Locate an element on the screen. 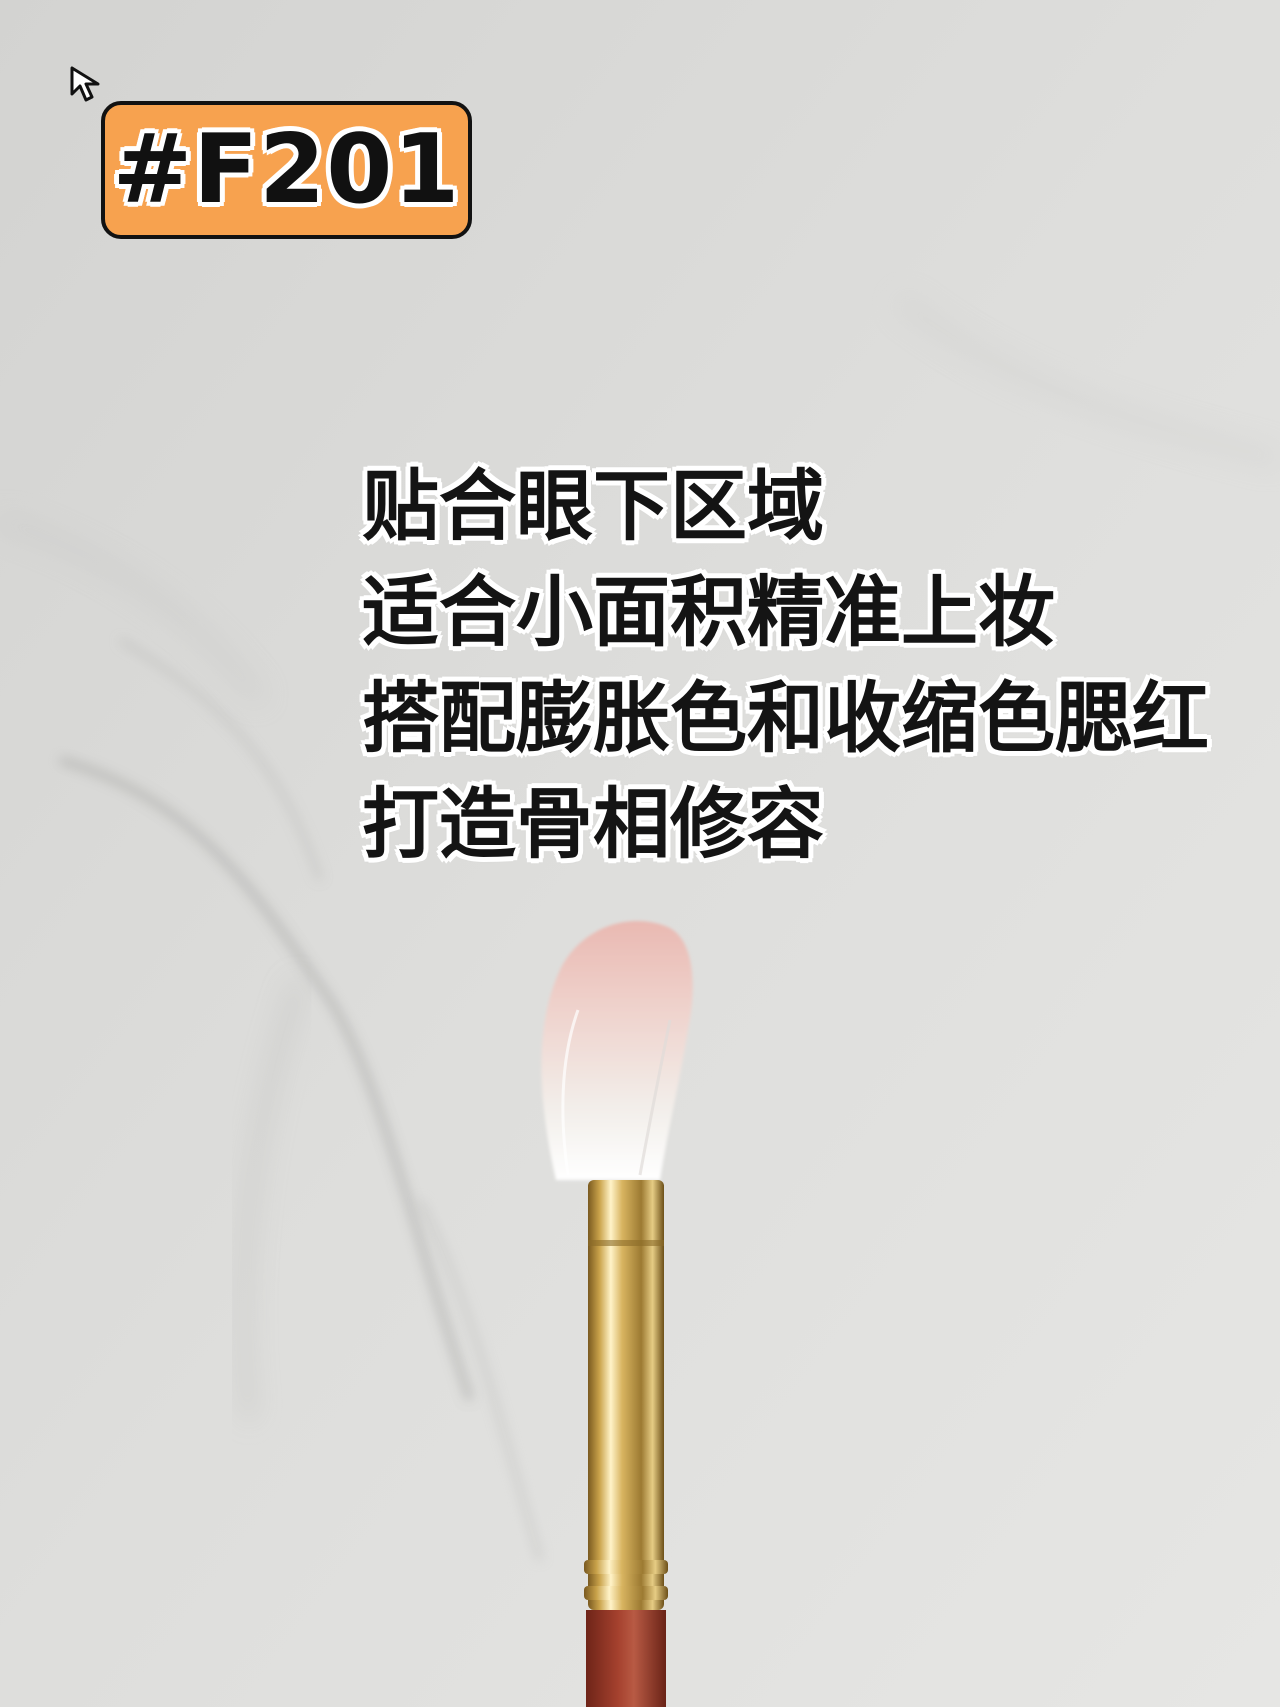 This screenshot has width=1280, height=1707. product-code-label: #F201 is located at coordinates (286, 169).